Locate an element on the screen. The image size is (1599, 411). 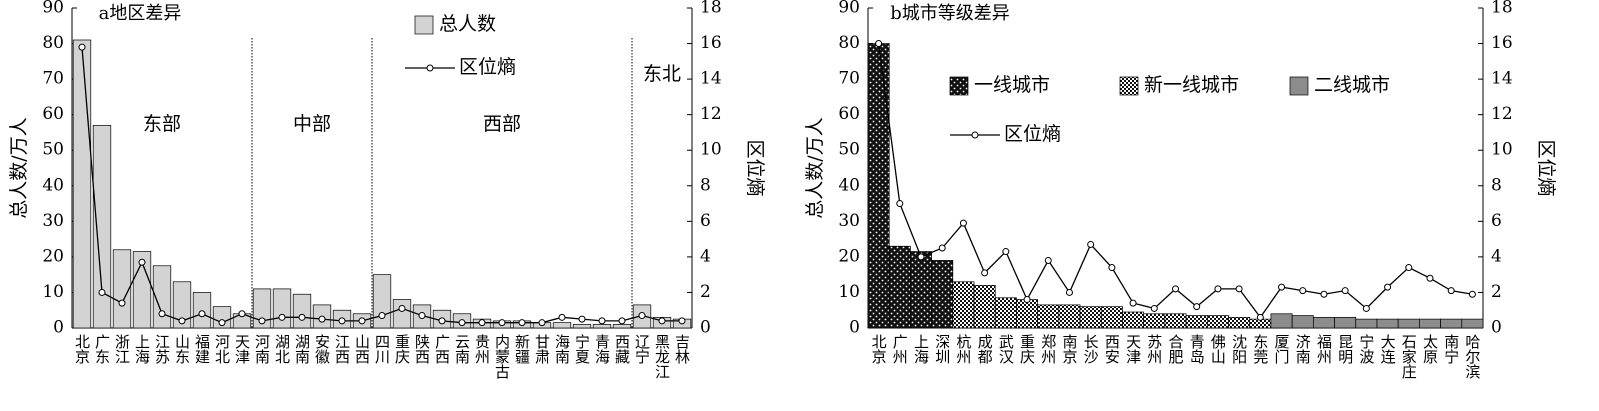
legend-swatch is located at coordinates (1299, 86).